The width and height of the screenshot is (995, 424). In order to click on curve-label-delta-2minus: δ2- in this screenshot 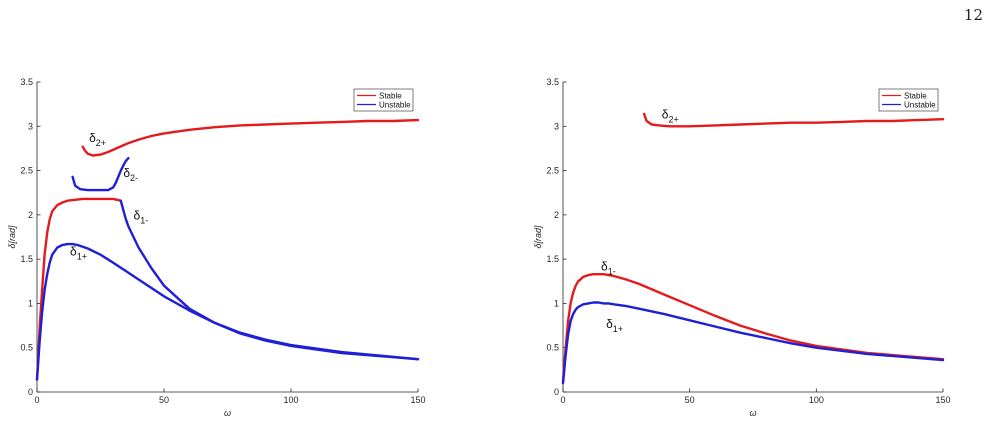, I will do `click(130, 174)`.